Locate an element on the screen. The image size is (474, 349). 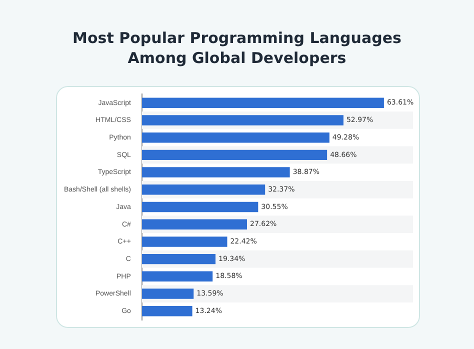
chart-title: Most Popular Programming Languages Among Global Developers is located at coordinates (237, 48).